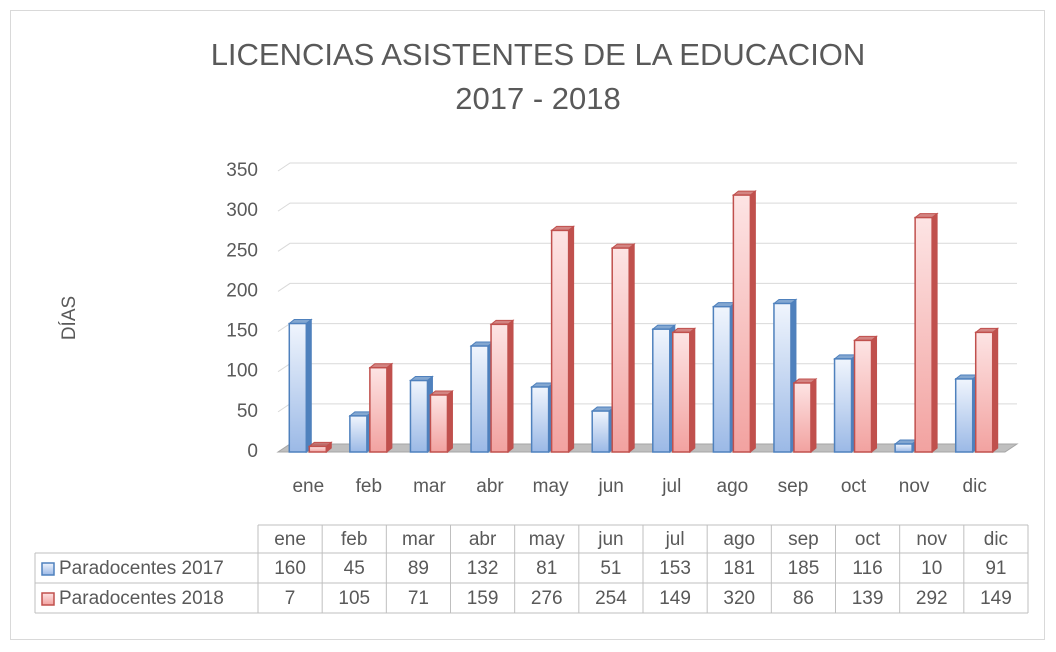  What do you see at coordinates (793, 486) in the screenshot?
I see `x-tick-label: sep` at bounding box center [793, 486].